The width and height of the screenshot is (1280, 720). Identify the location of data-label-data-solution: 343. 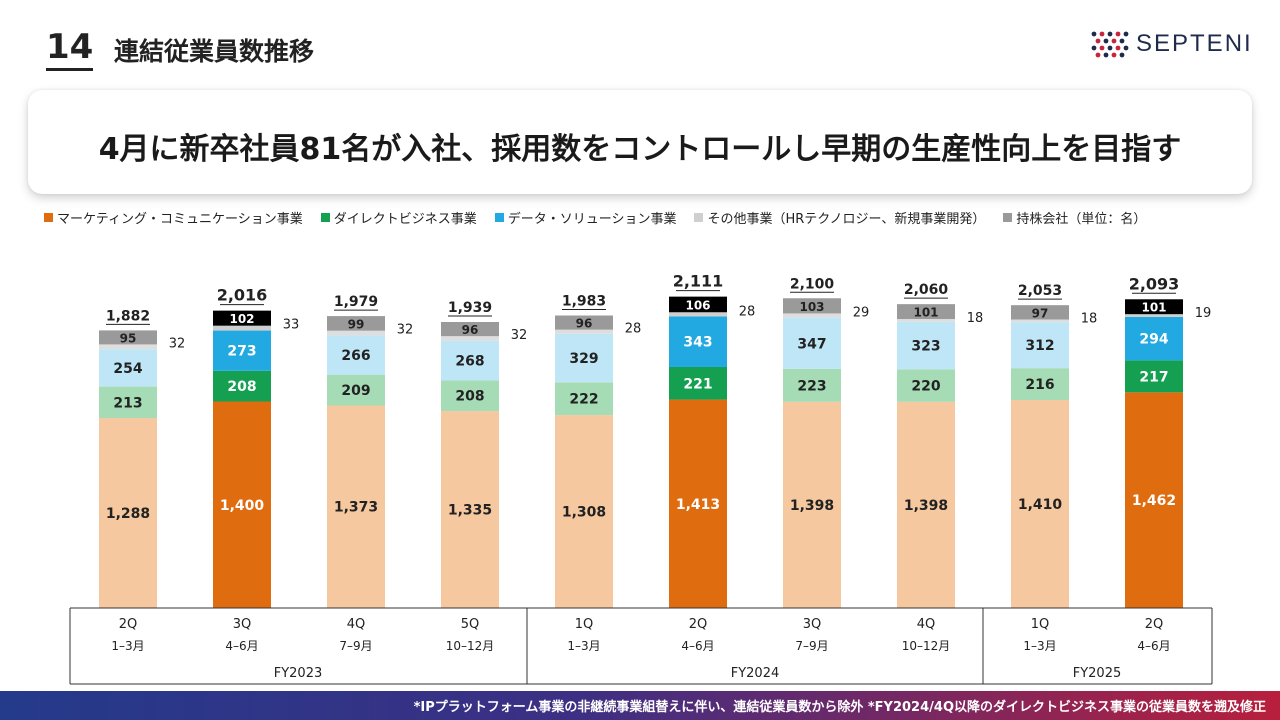
(697, 343).